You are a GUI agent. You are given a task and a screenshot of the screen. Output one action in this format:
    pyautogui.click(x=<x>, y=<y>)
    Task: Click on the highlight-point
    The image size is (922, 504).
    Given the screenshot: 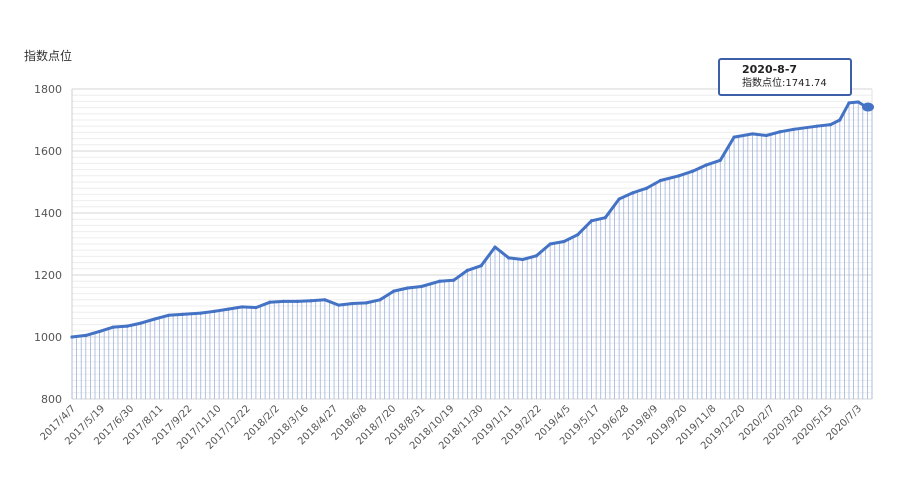 What is the action you would take?
    pyautogui.click(x=868, y=107)
    